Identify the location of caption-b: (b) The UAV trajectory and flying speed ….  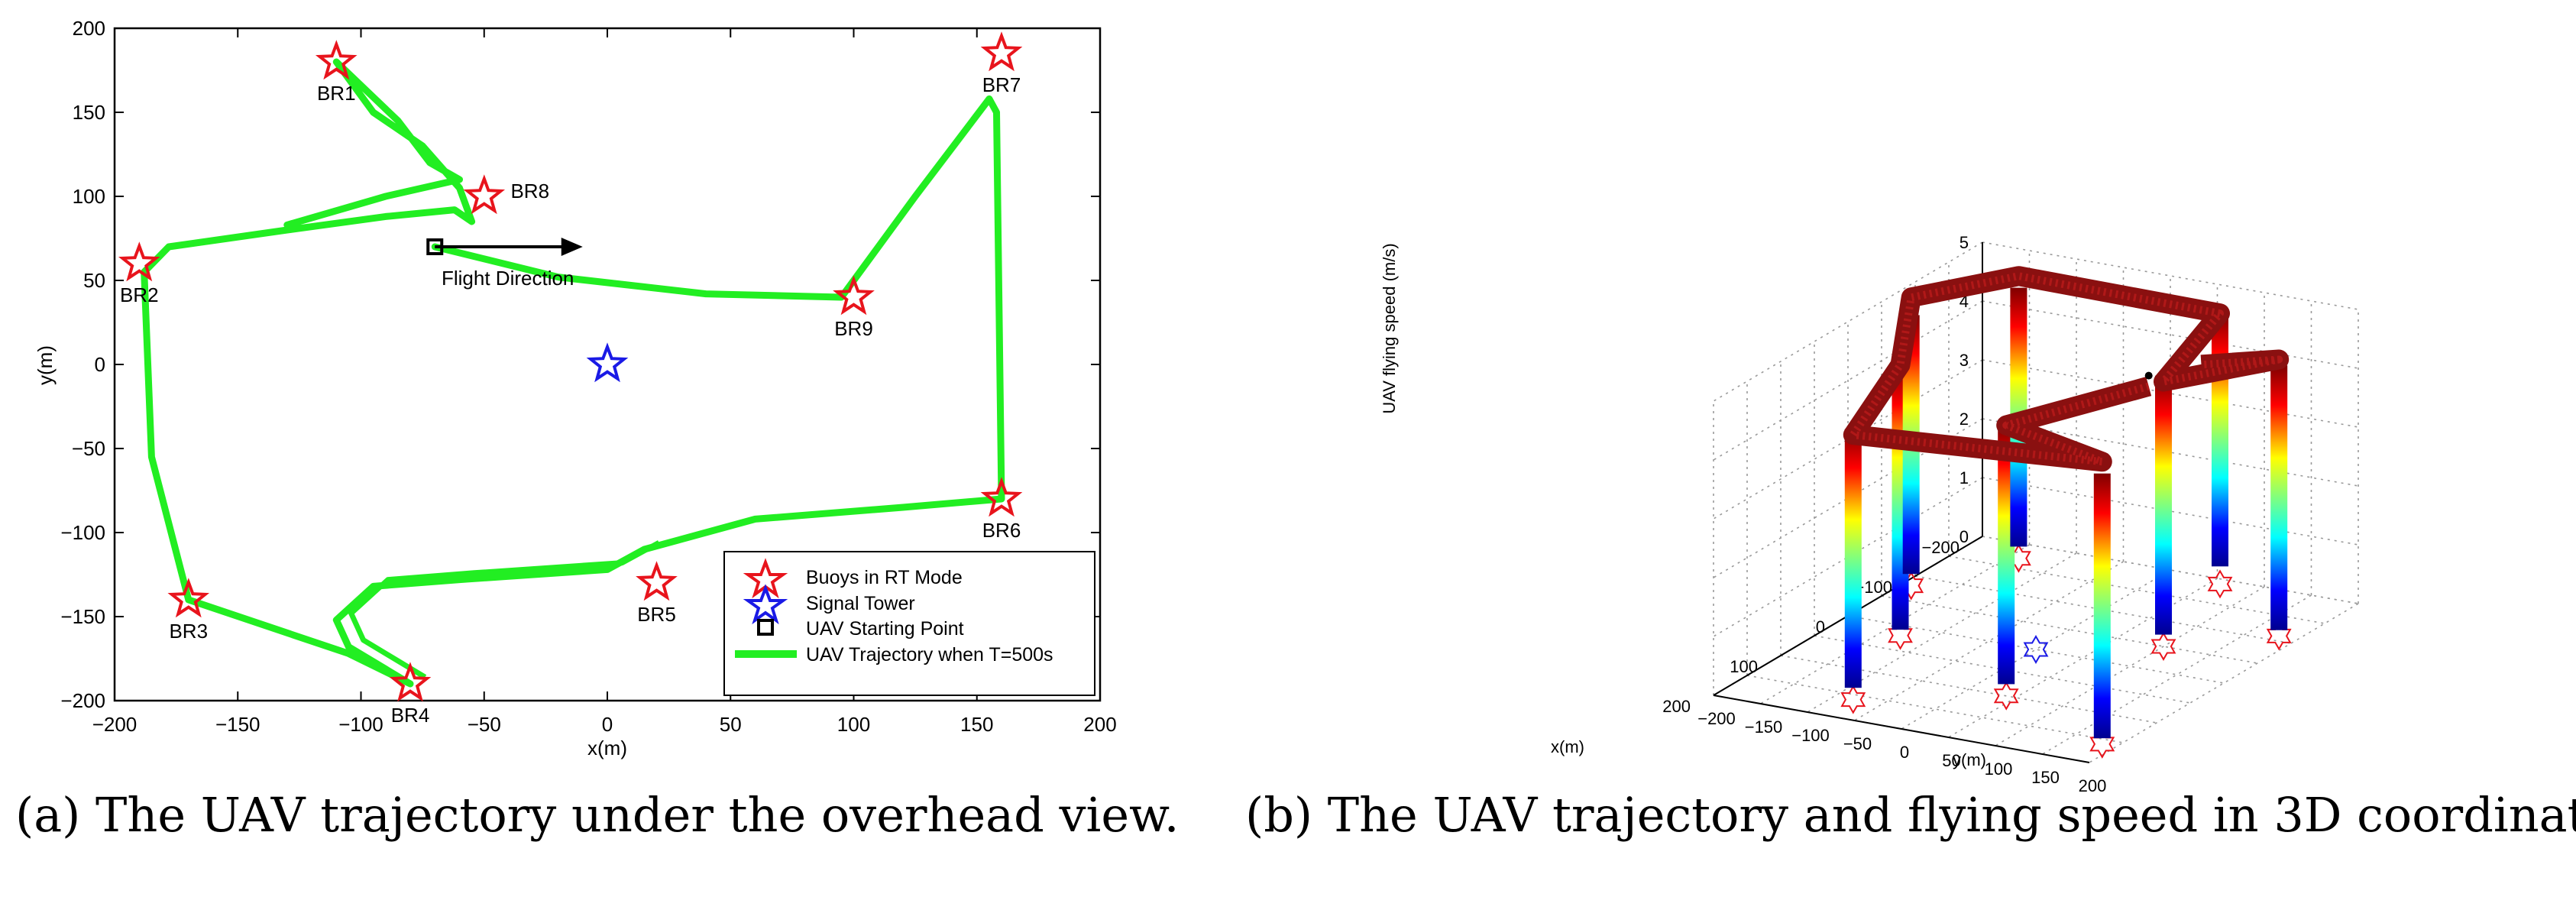
(1910, 815).